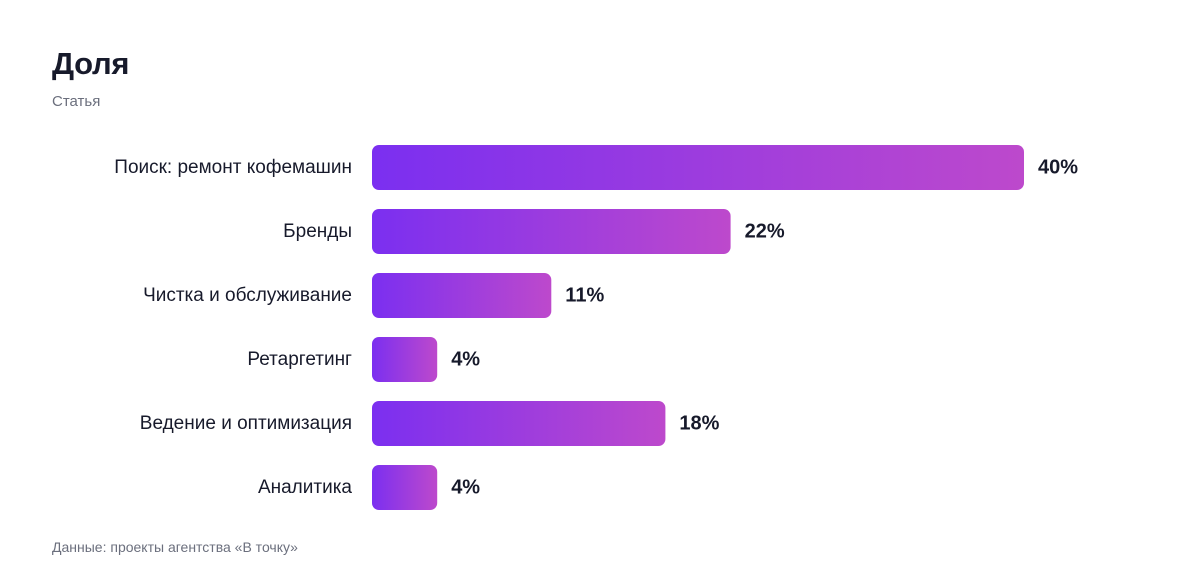 The height and width of the screenshot is (584, 1200). I want to click on category-label: Бренды, so click(317, 231).